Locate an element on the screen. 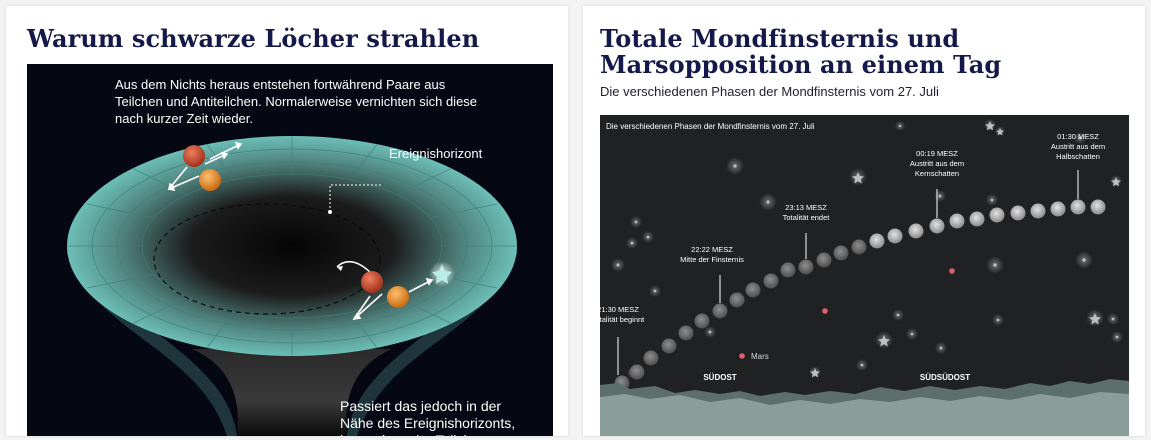 The image size is (1151, 440). particle-pair-right is located at coordinates (395, 290).